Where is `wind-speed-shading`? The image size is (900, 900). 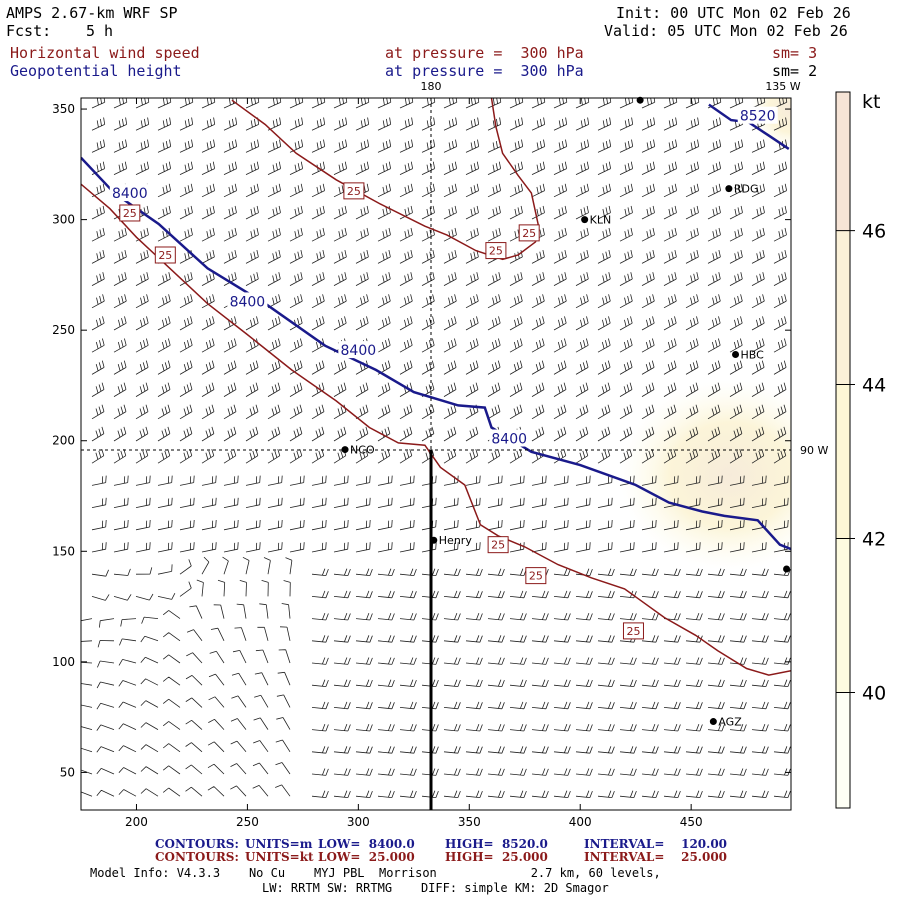 wind-speed-shading is located at coordinates (705, 475).